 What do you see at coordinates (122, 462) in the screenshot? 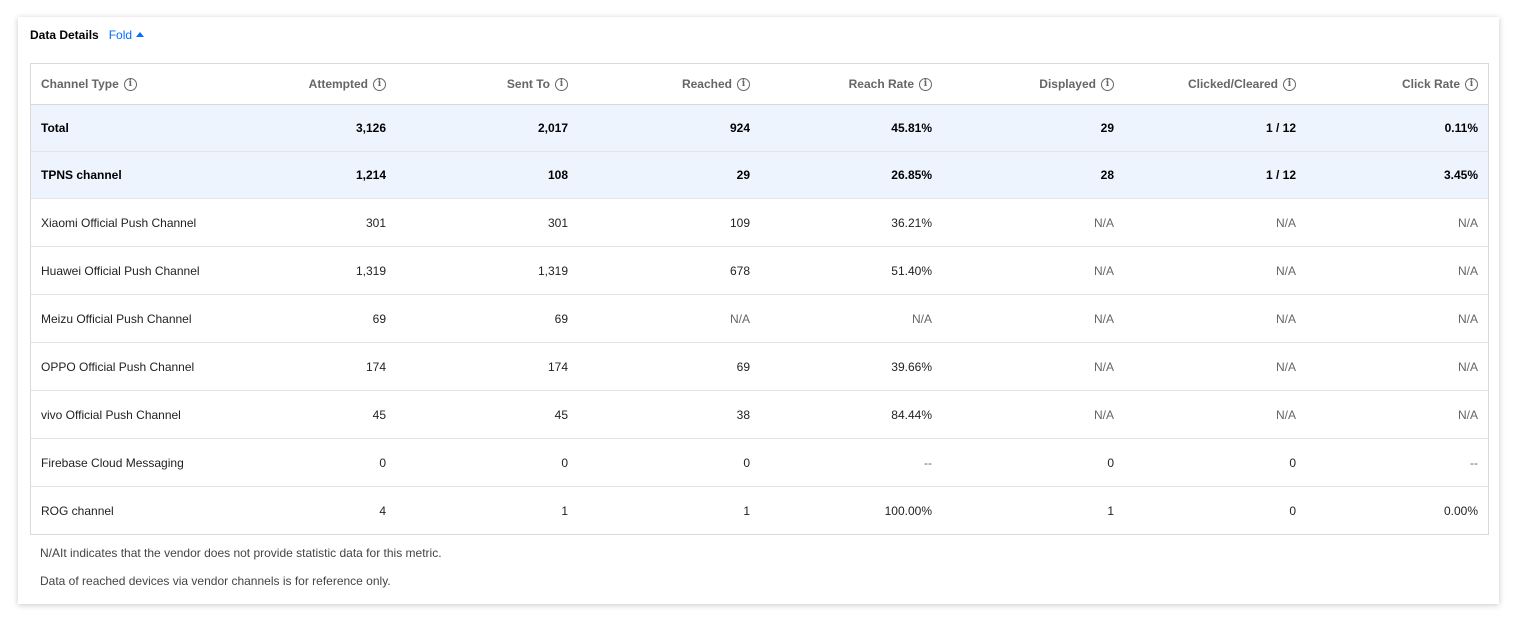
I see `channel-name-cell: Firebase Cloud Messaging` at bounding box center [122, 462].